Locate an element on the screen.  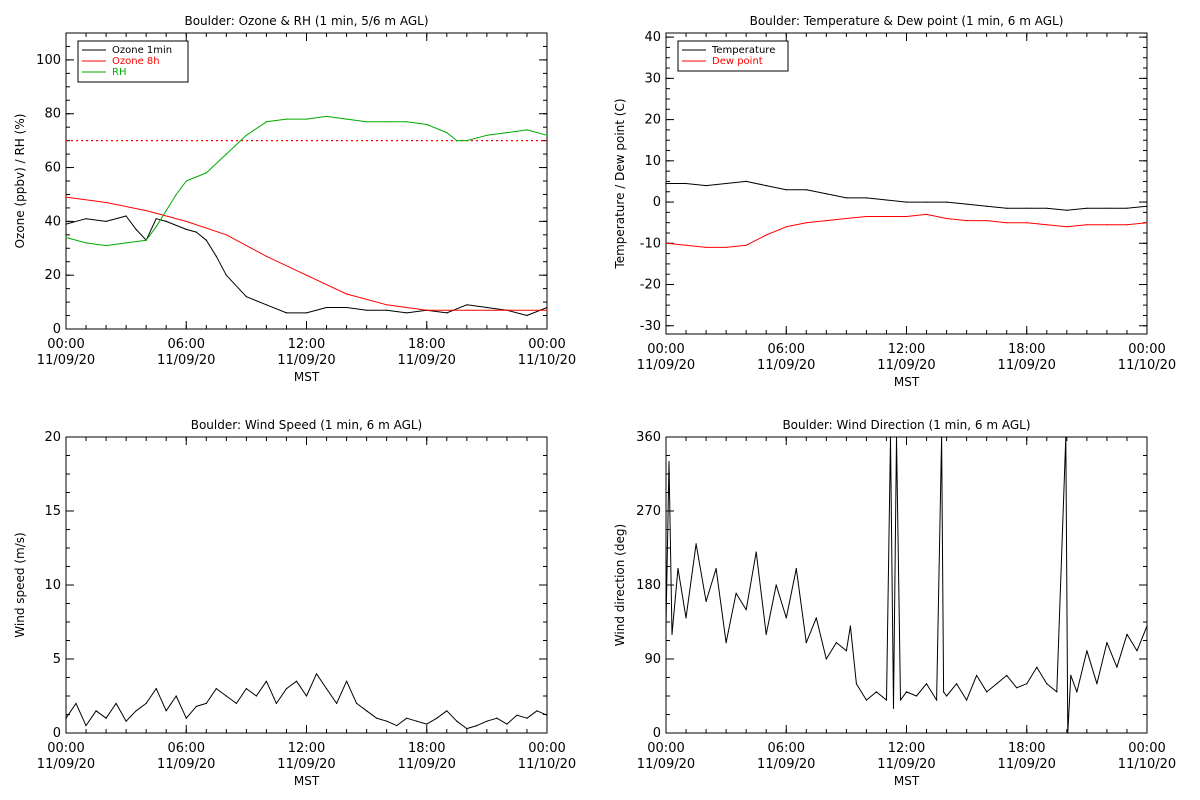
y-tick-label: 0 is located at coordinates (657, 733).